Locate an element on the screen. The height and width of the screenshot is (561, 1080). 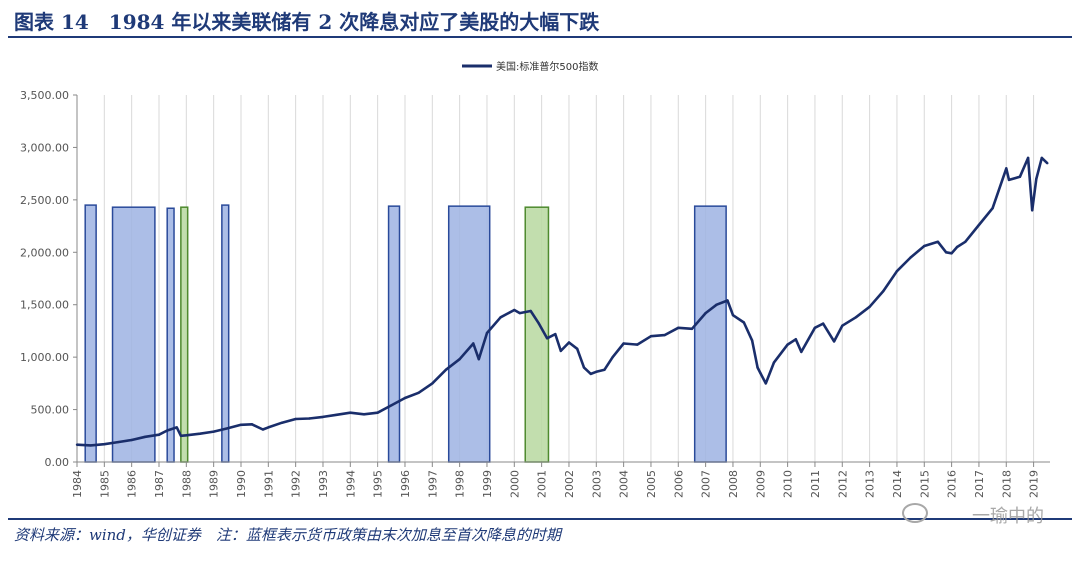
x-tick-label: 2008 is located at coordinates (733, 484).